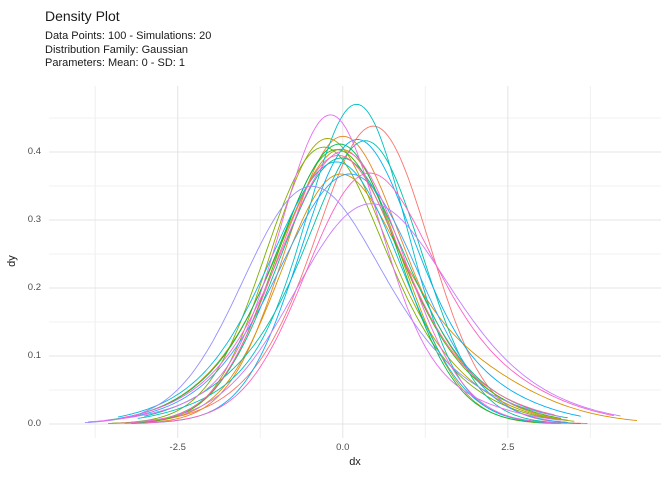 Image resolution: width=672 pixels, height=480 pixels. What do you see at coordinates (177, 447) in the screenshot?
I see `x-tick-label: -2.5` at bounding box center [177, 447].